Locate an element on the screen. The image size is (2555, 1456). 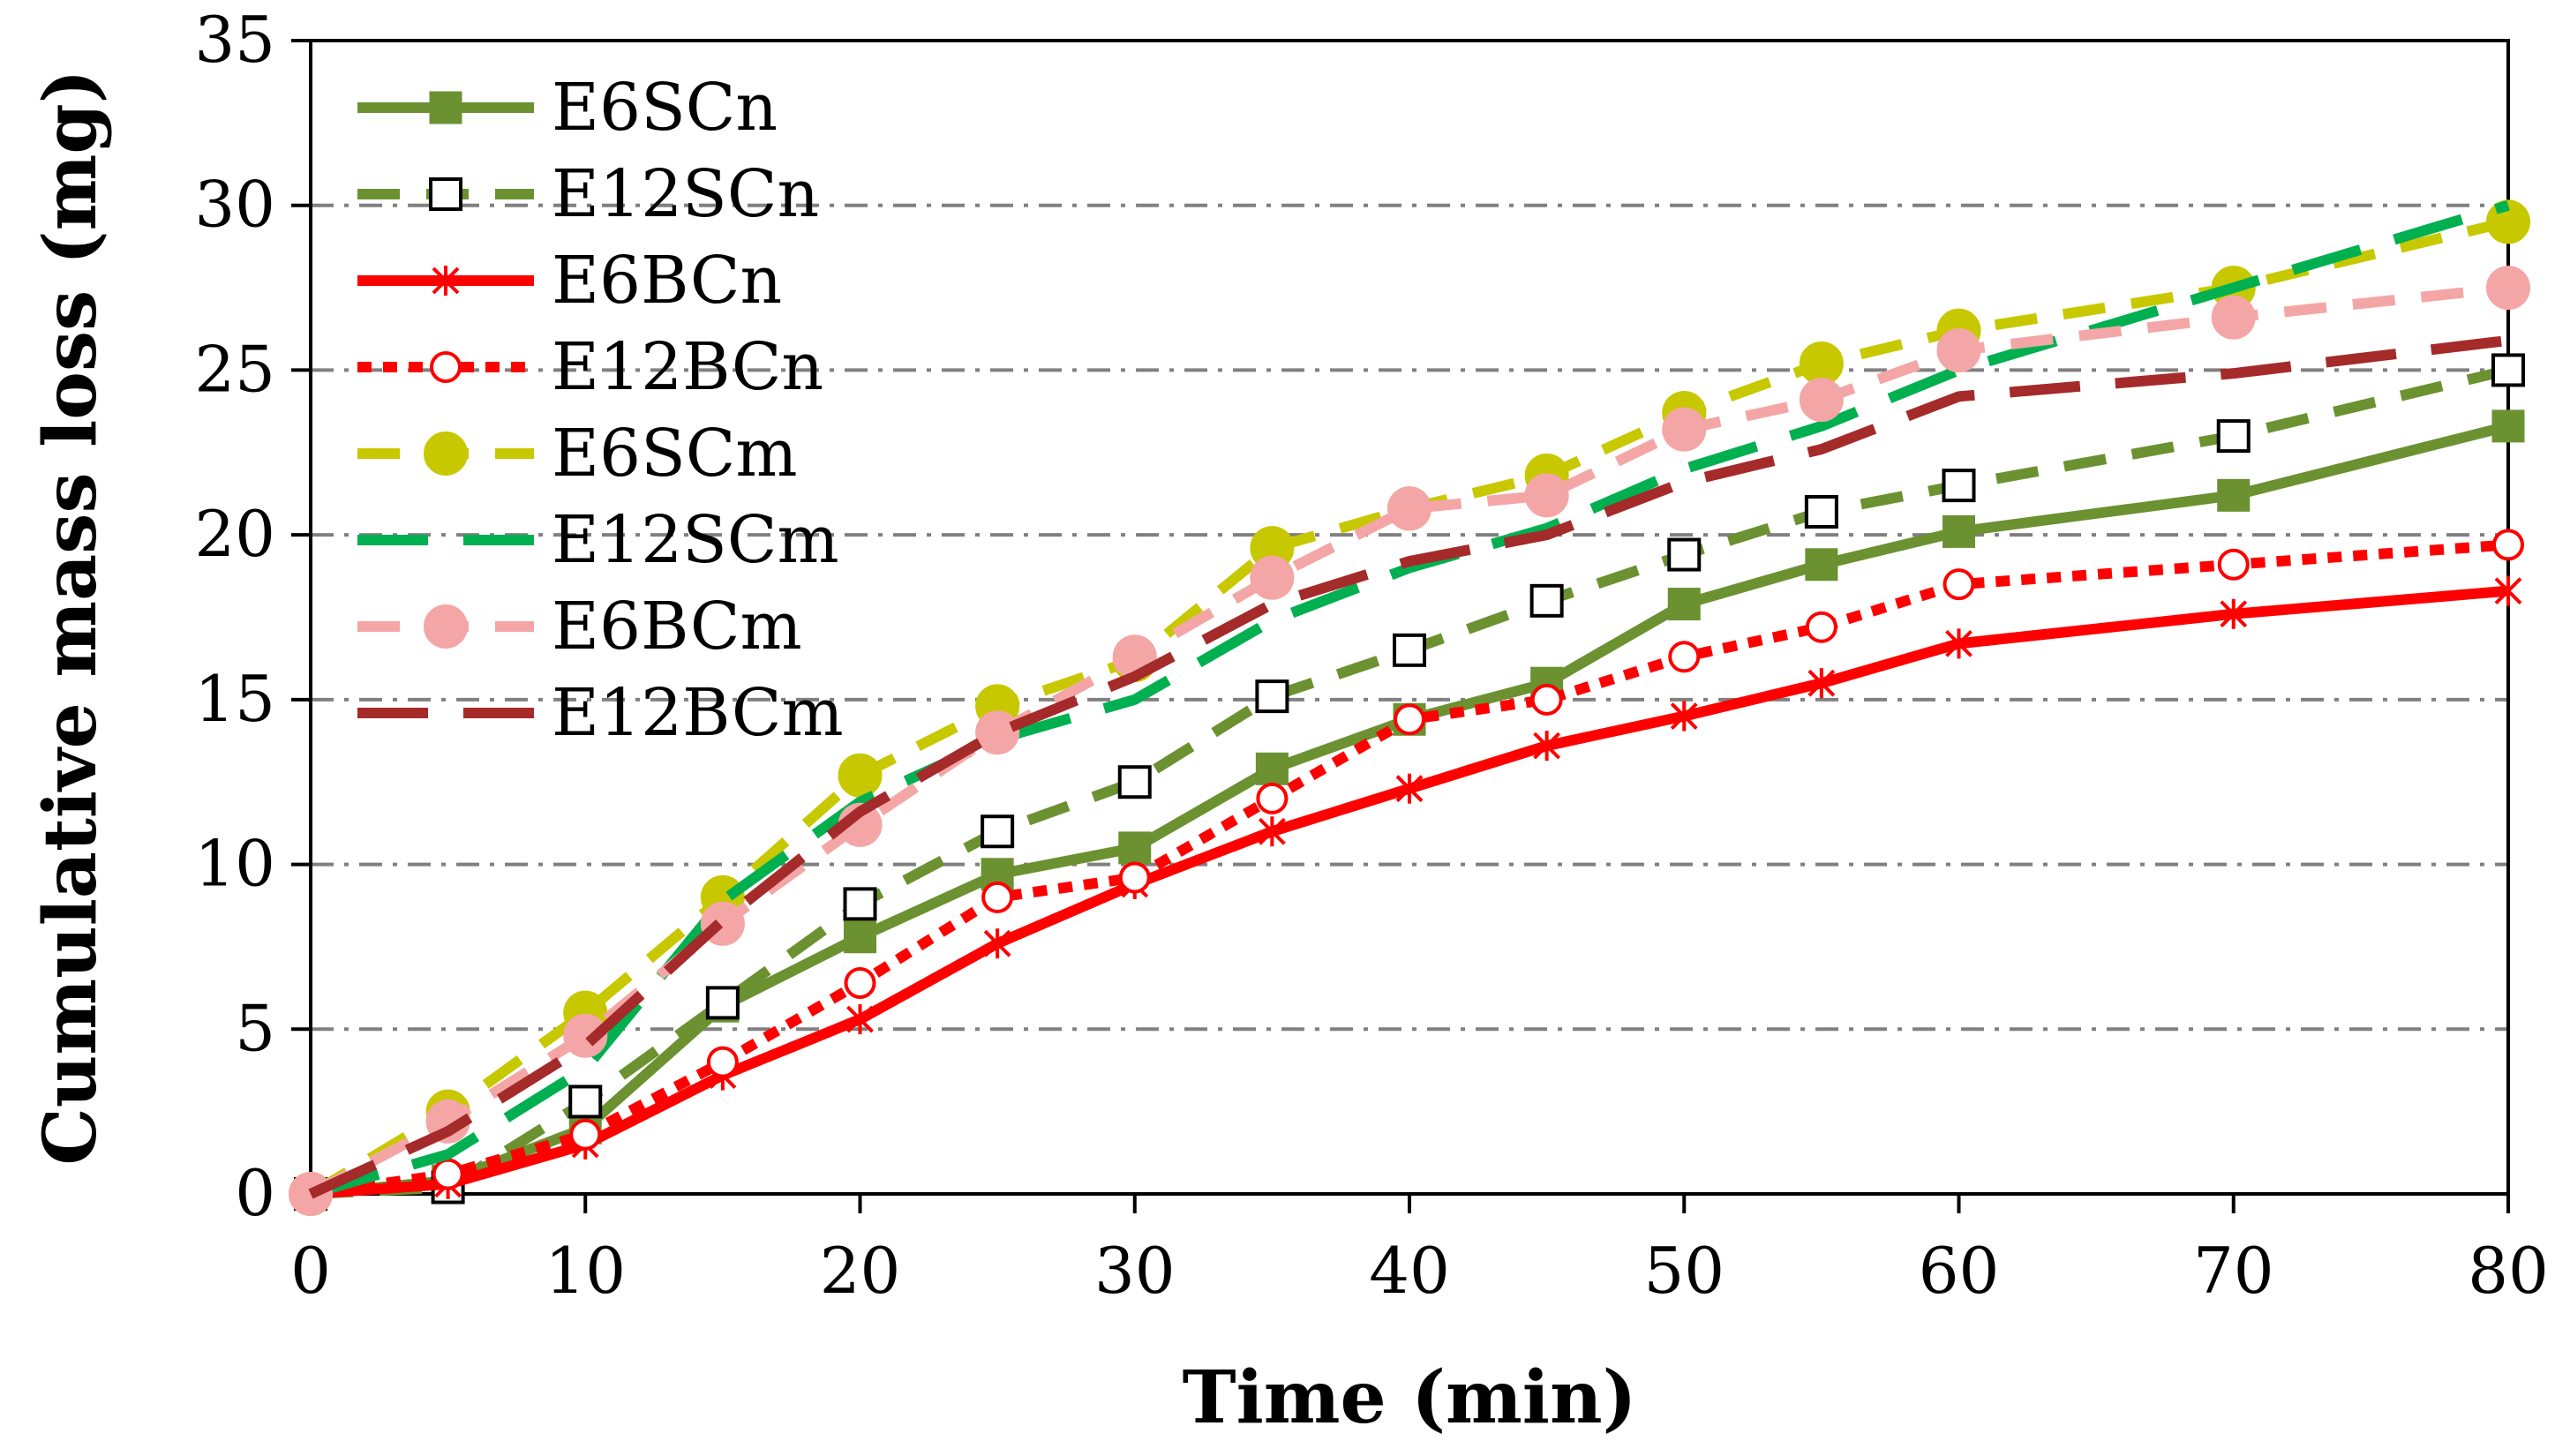
legend-label: E6SCm is located at coordinates (675, 454).